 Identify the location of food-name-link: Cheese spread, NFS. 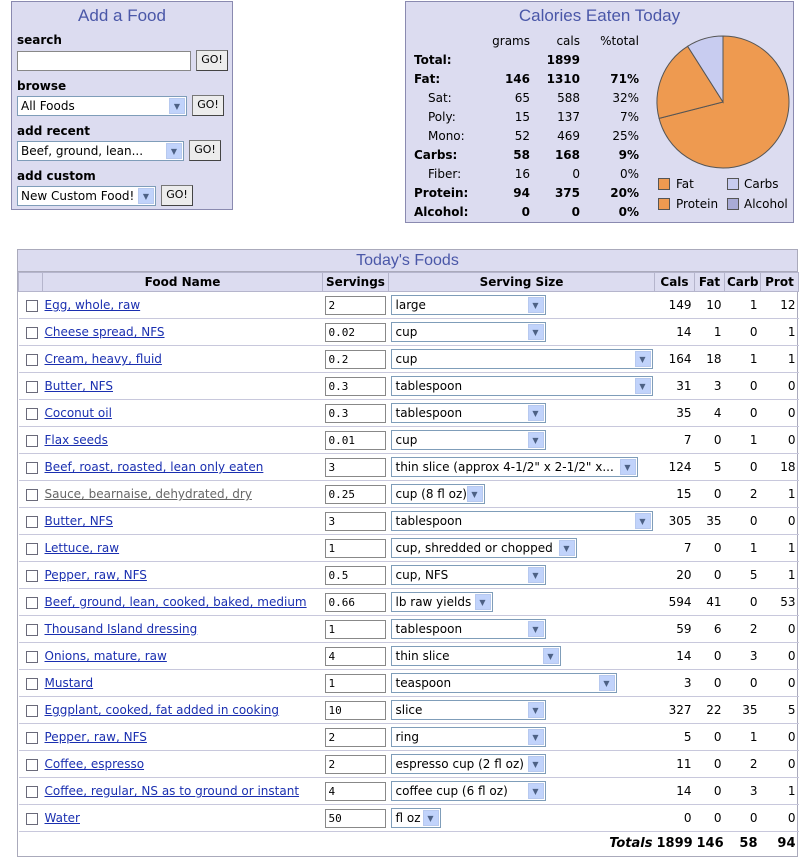
(104, 332).